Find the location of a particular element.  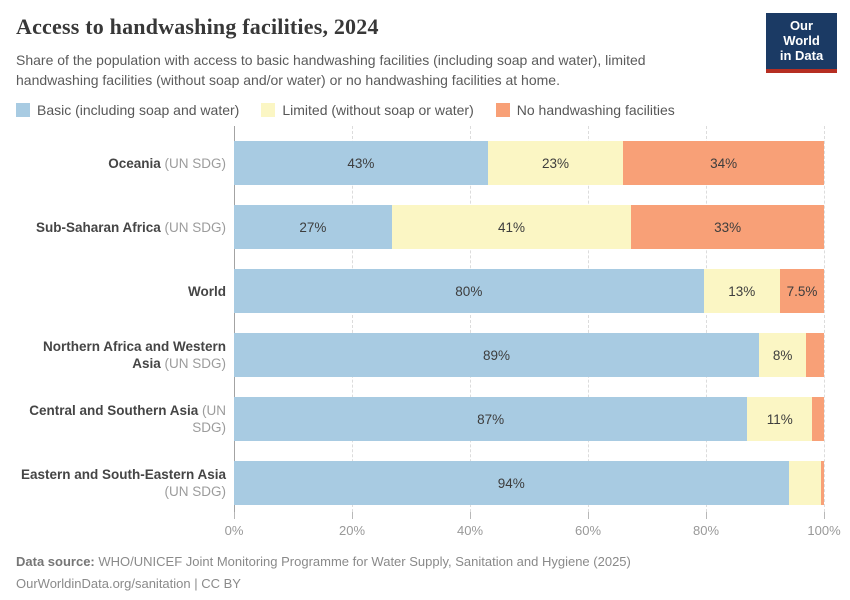

license-link: OurWorldinData.org/sanitation | CC BY is located at coordinates (128, 583).